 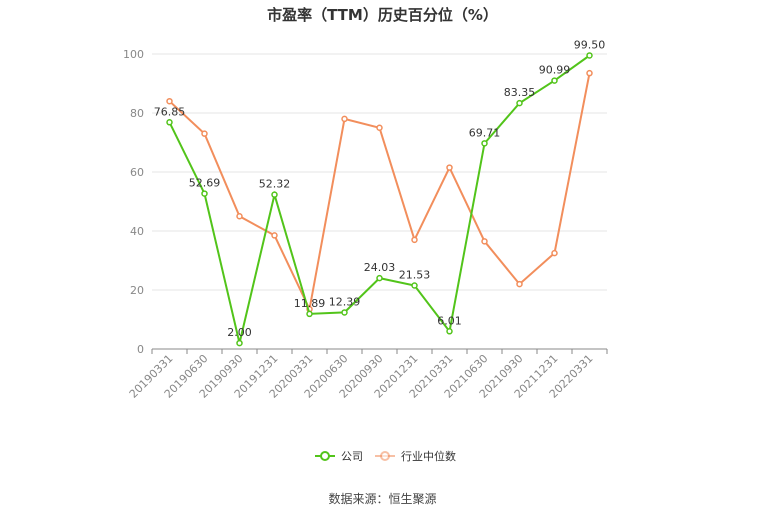 What do you see at coordinates (140, 349) in the screenshot?
I see `y-tick-label: 0` at bounding box center [140, 349].